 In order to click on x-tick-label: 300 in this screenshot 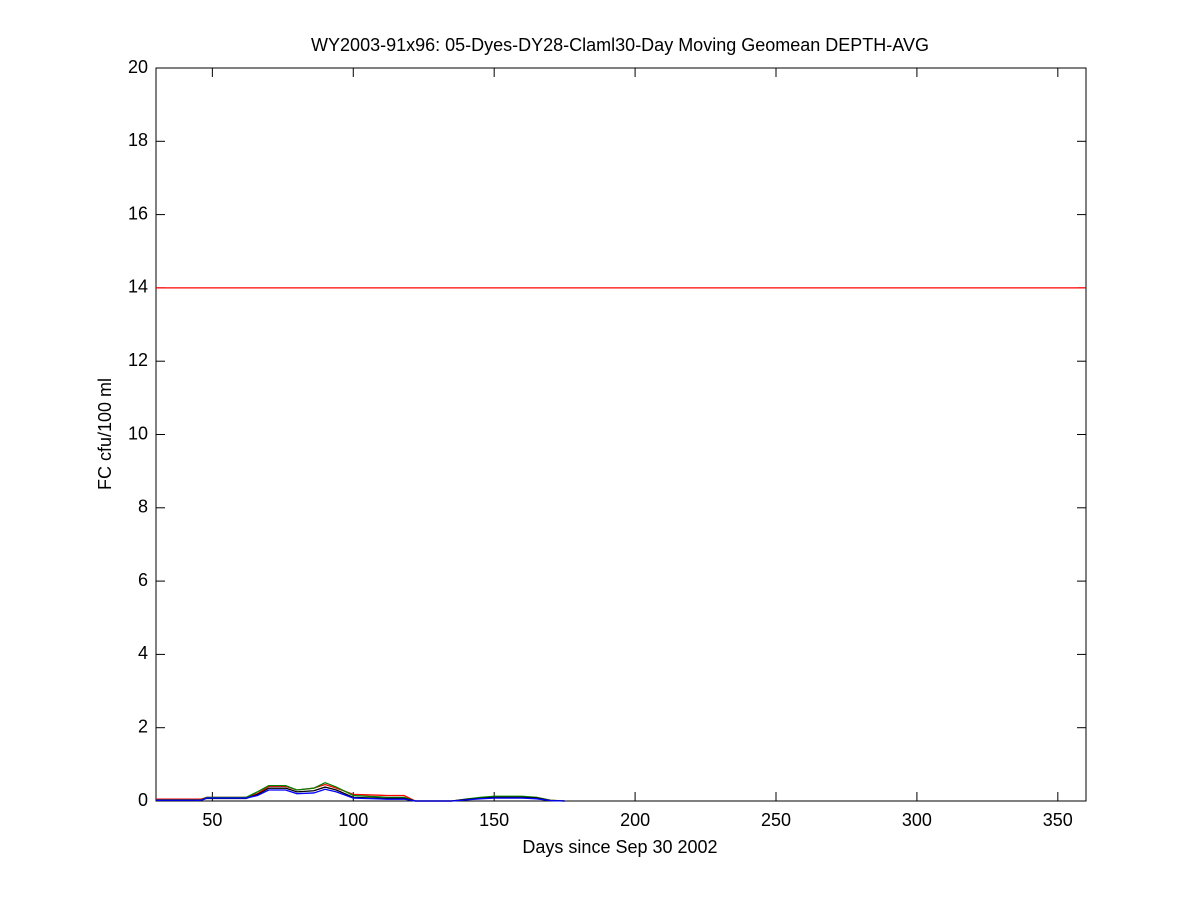, I will do `click(917, 820)`.